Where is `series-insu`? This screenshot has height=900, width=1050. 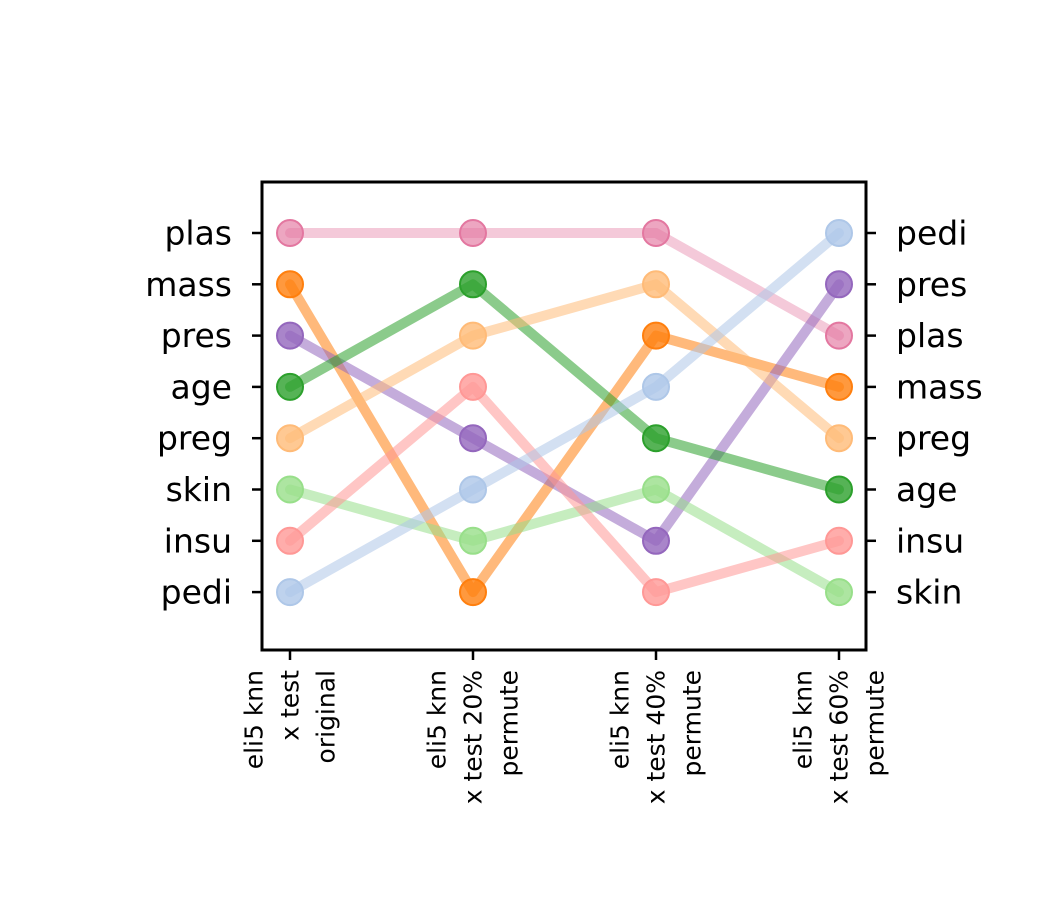 series-insu is located at coordinates (564, 489).